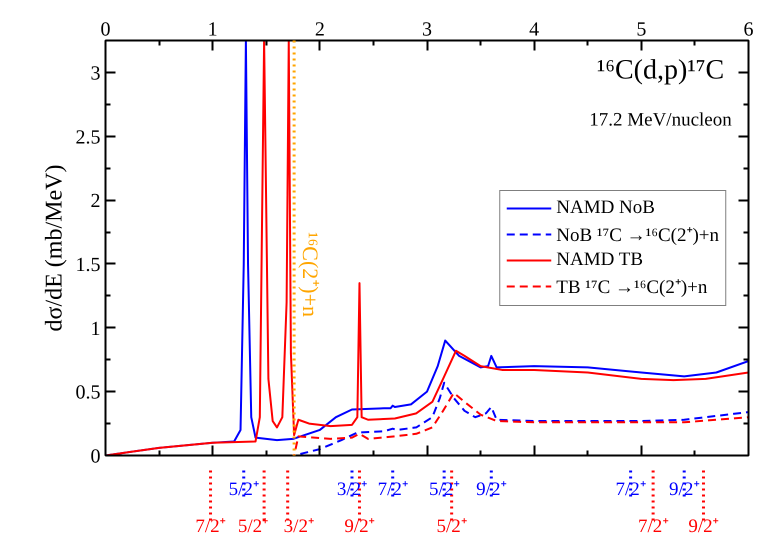 The height and width of the screenshot is (544, 760). What do you see at coordinates (319, 29) in the screenshot?
I see `x-tick-label: 2` at bounding box center [319, 29].